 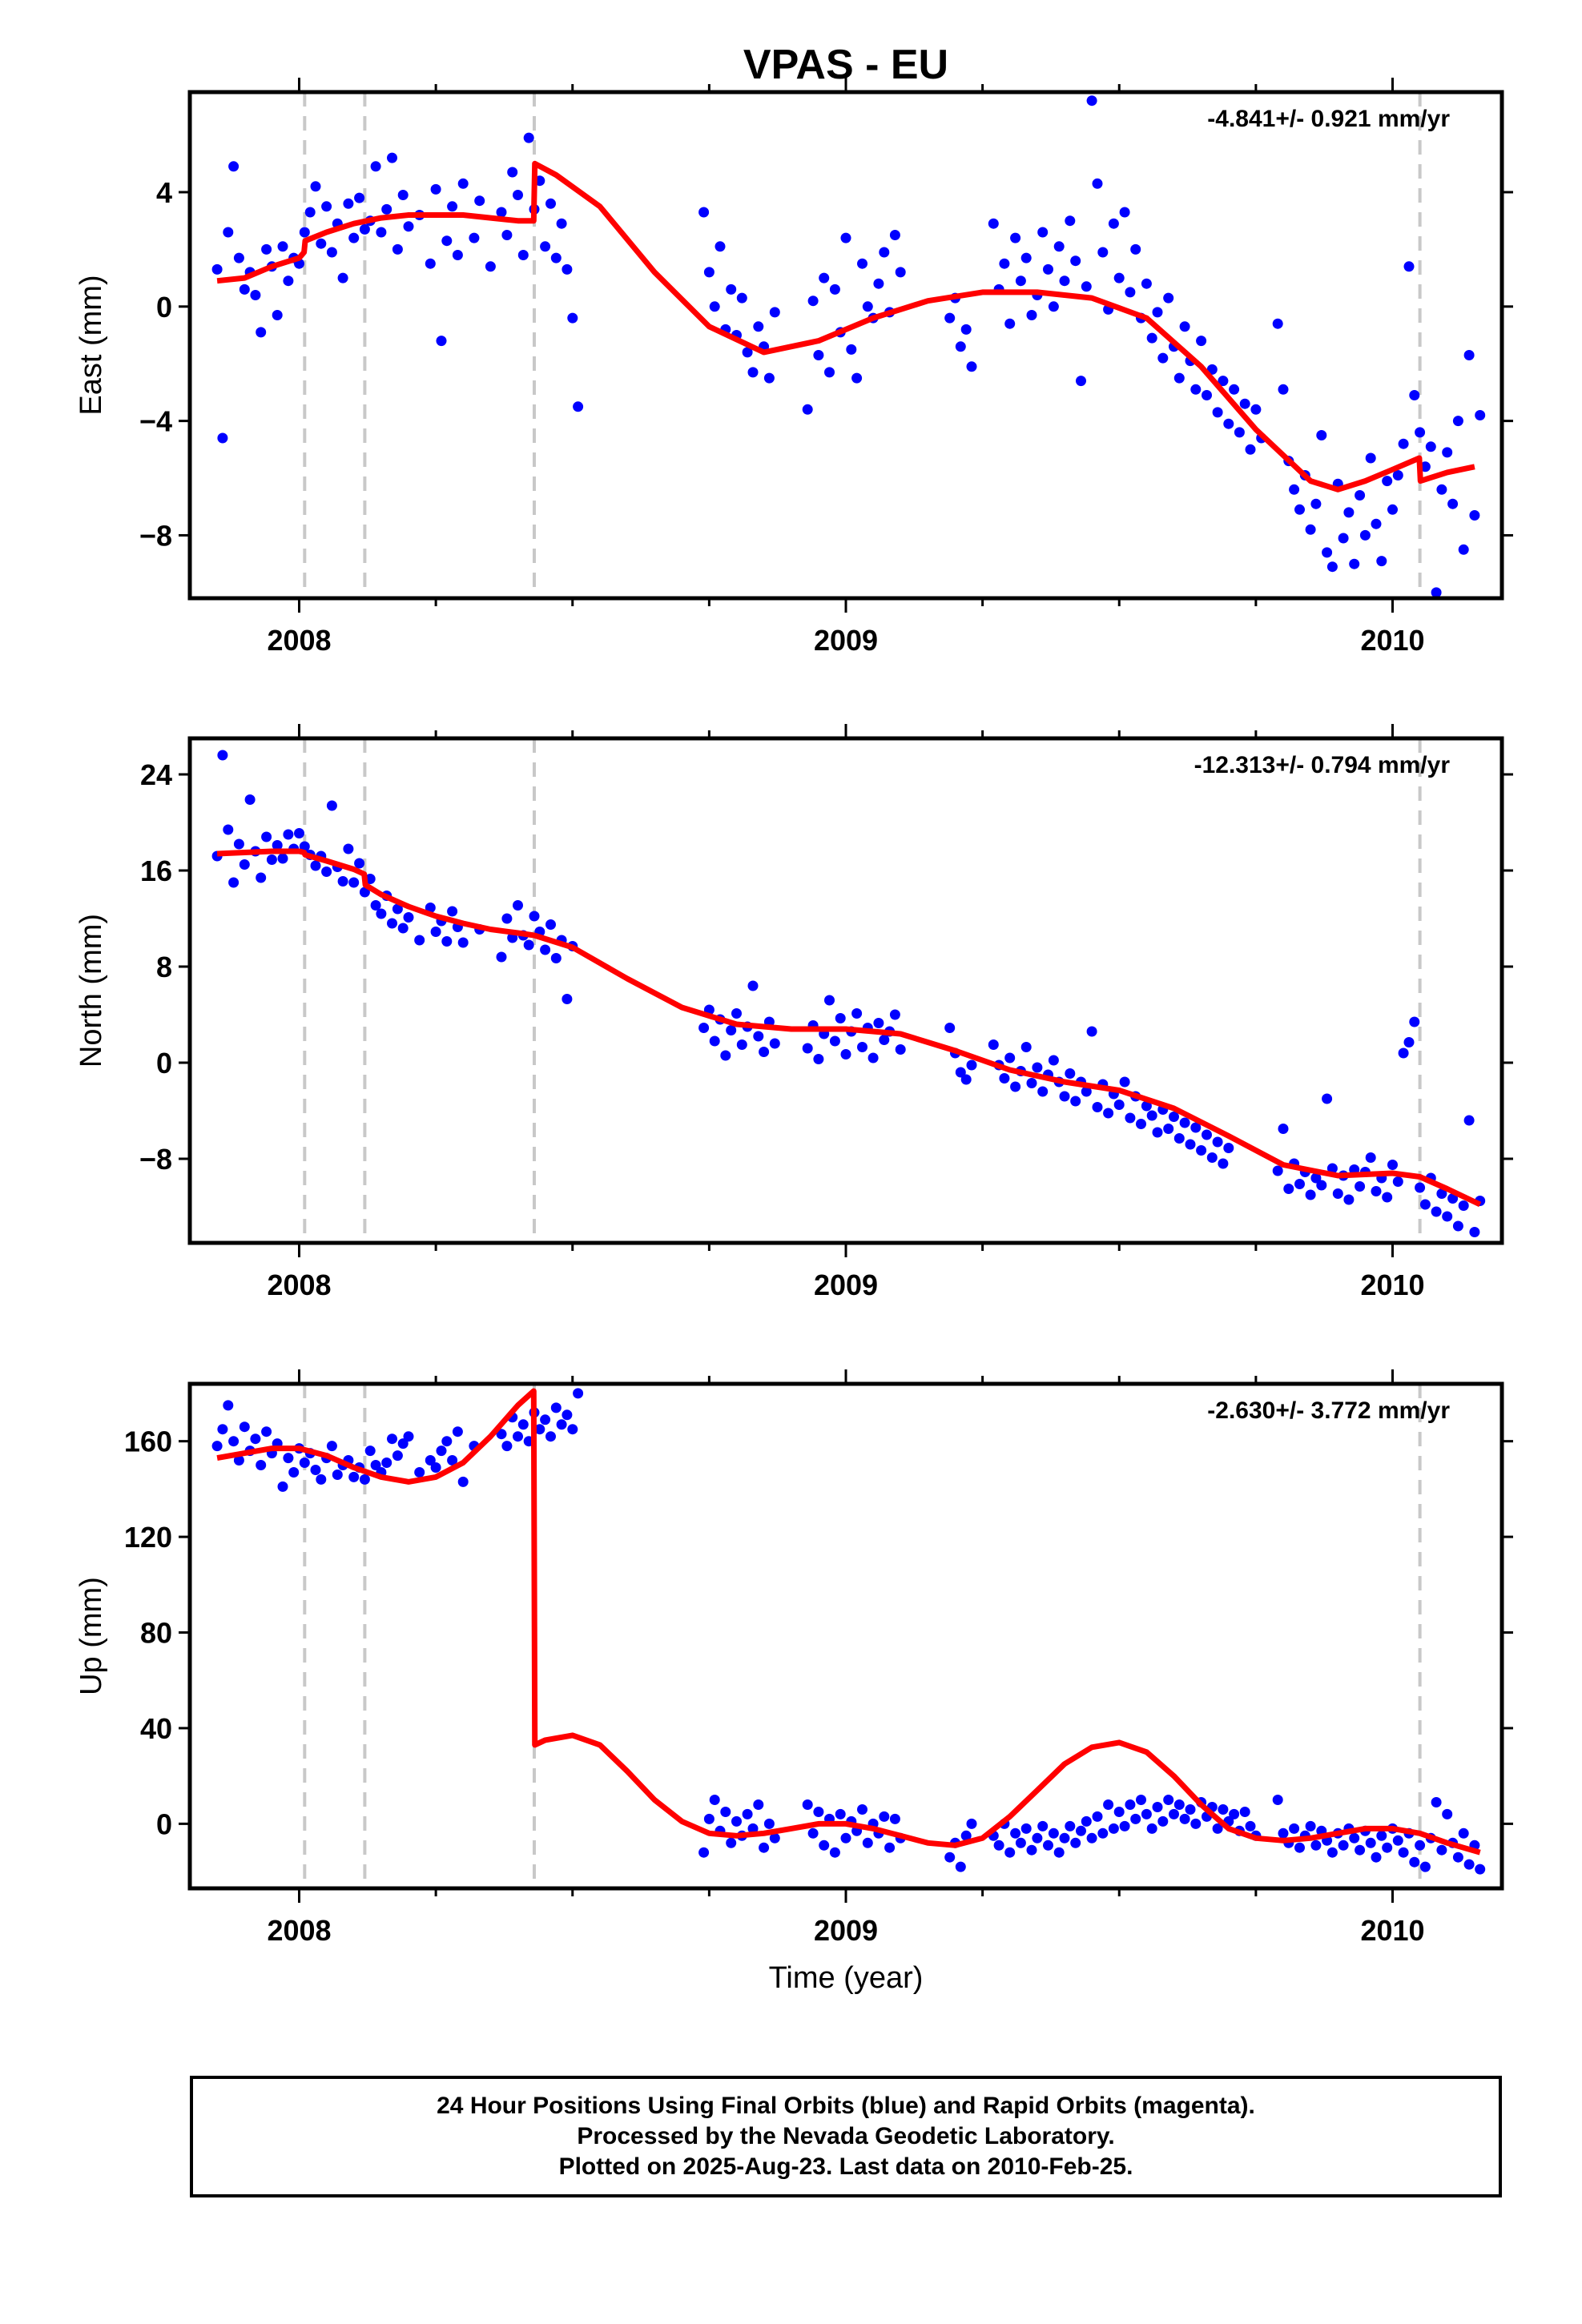 What do you see at coordinates (1392, 1285) in the screenshot?
I see `x-tick-label: 2010` at bounding box center [1392, 1285].